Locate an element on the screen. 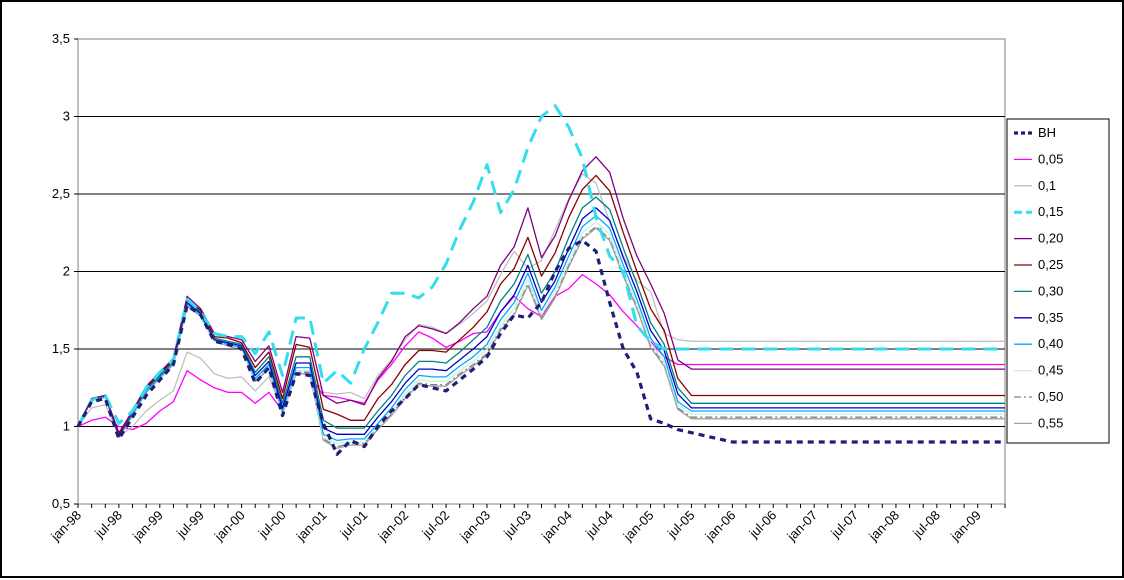  legend-label: 0,1 is located at coordinates (1047, 185).